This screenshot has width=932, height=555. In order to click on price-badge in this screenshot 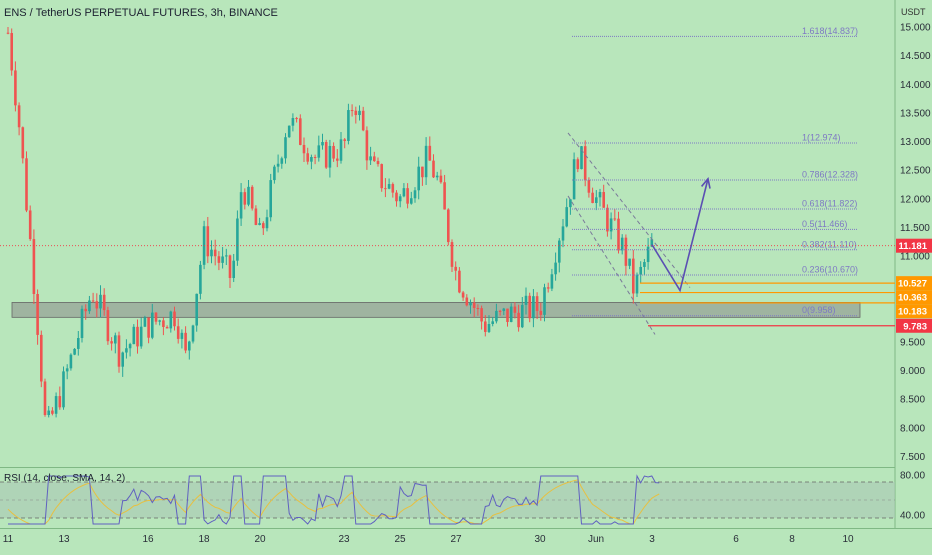, I will do `click(914, 245)`.